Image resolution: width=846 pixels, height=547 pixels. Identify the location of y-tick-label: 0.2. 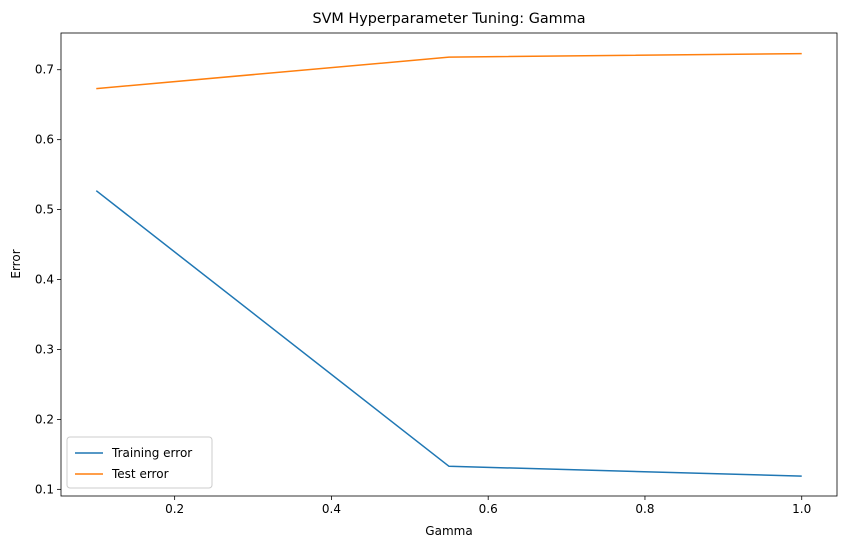
(44, 419).